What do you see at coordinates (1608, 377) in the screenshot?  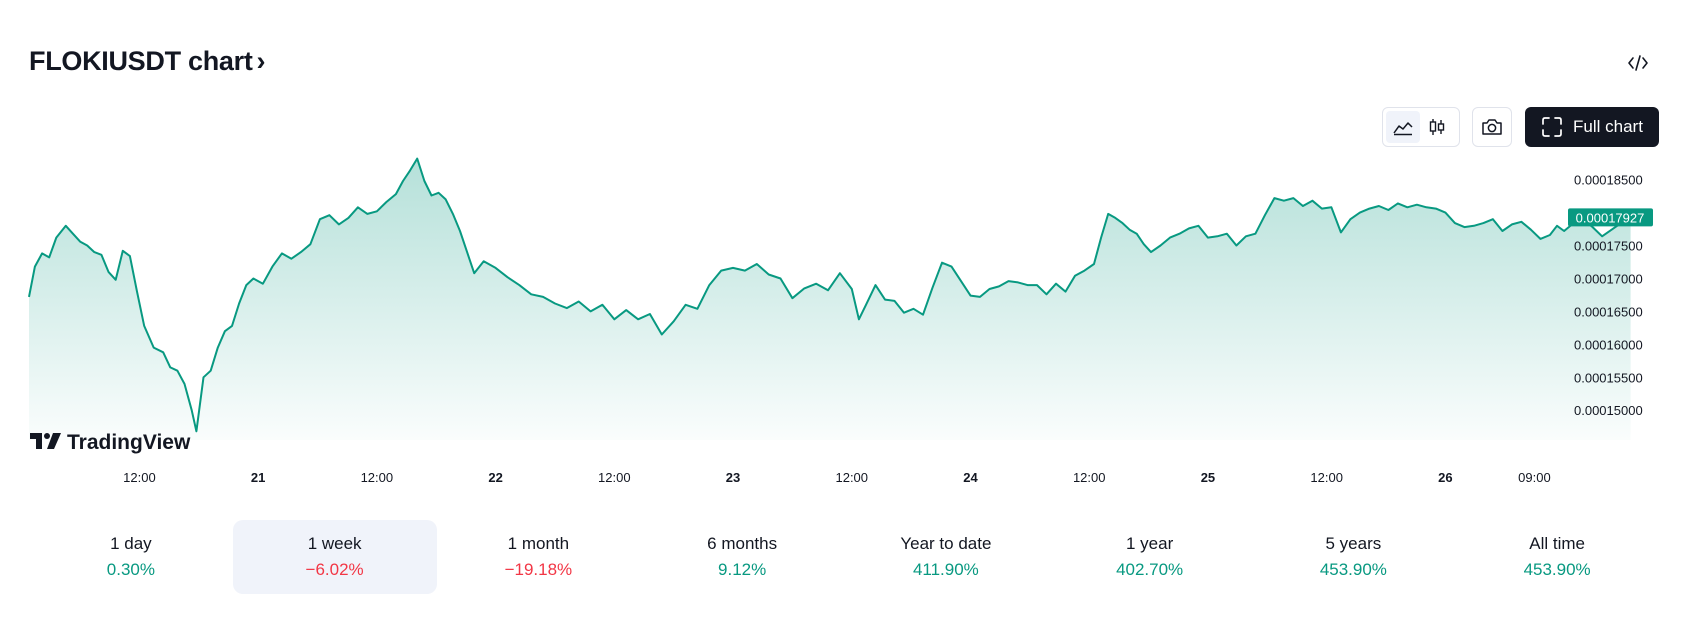 I see `y-tick-label: 0.00015500` at bounding box center [1608, 377].